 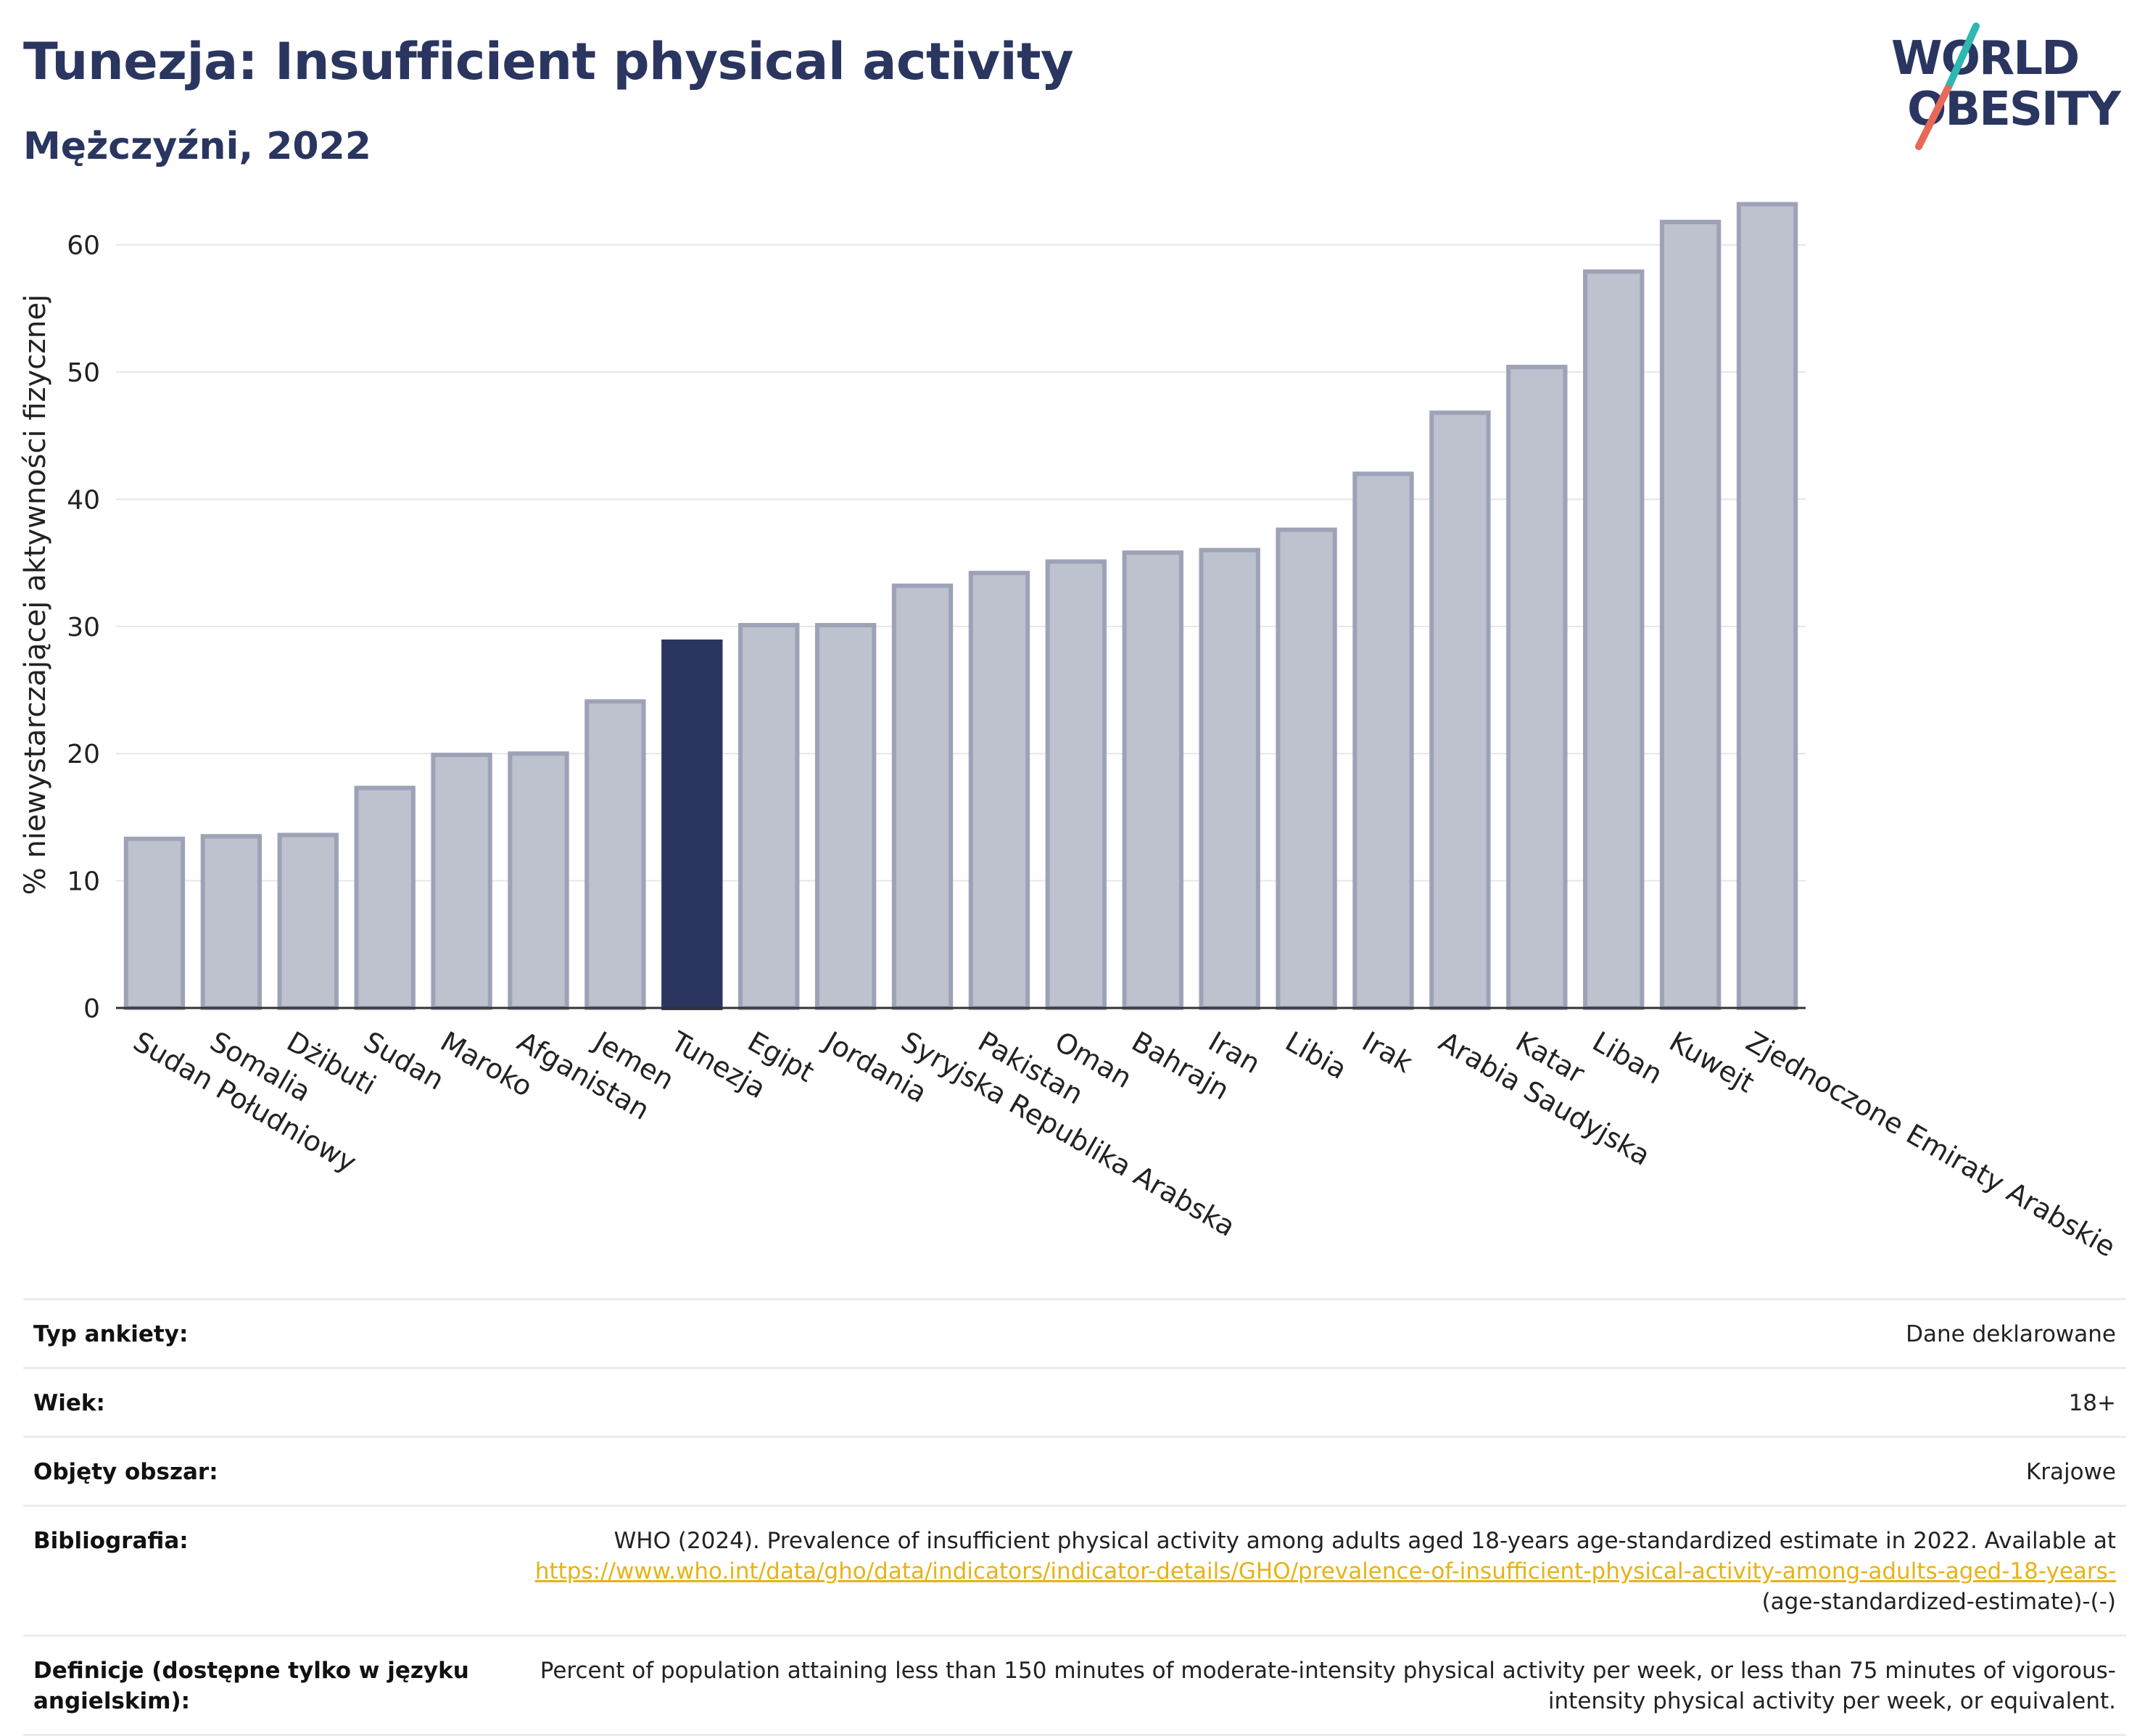 What do you see at coordinates (2070, 1472) in the screenshot?
I see `info-value: Krajowe` at bounding box center [2070, 1472].